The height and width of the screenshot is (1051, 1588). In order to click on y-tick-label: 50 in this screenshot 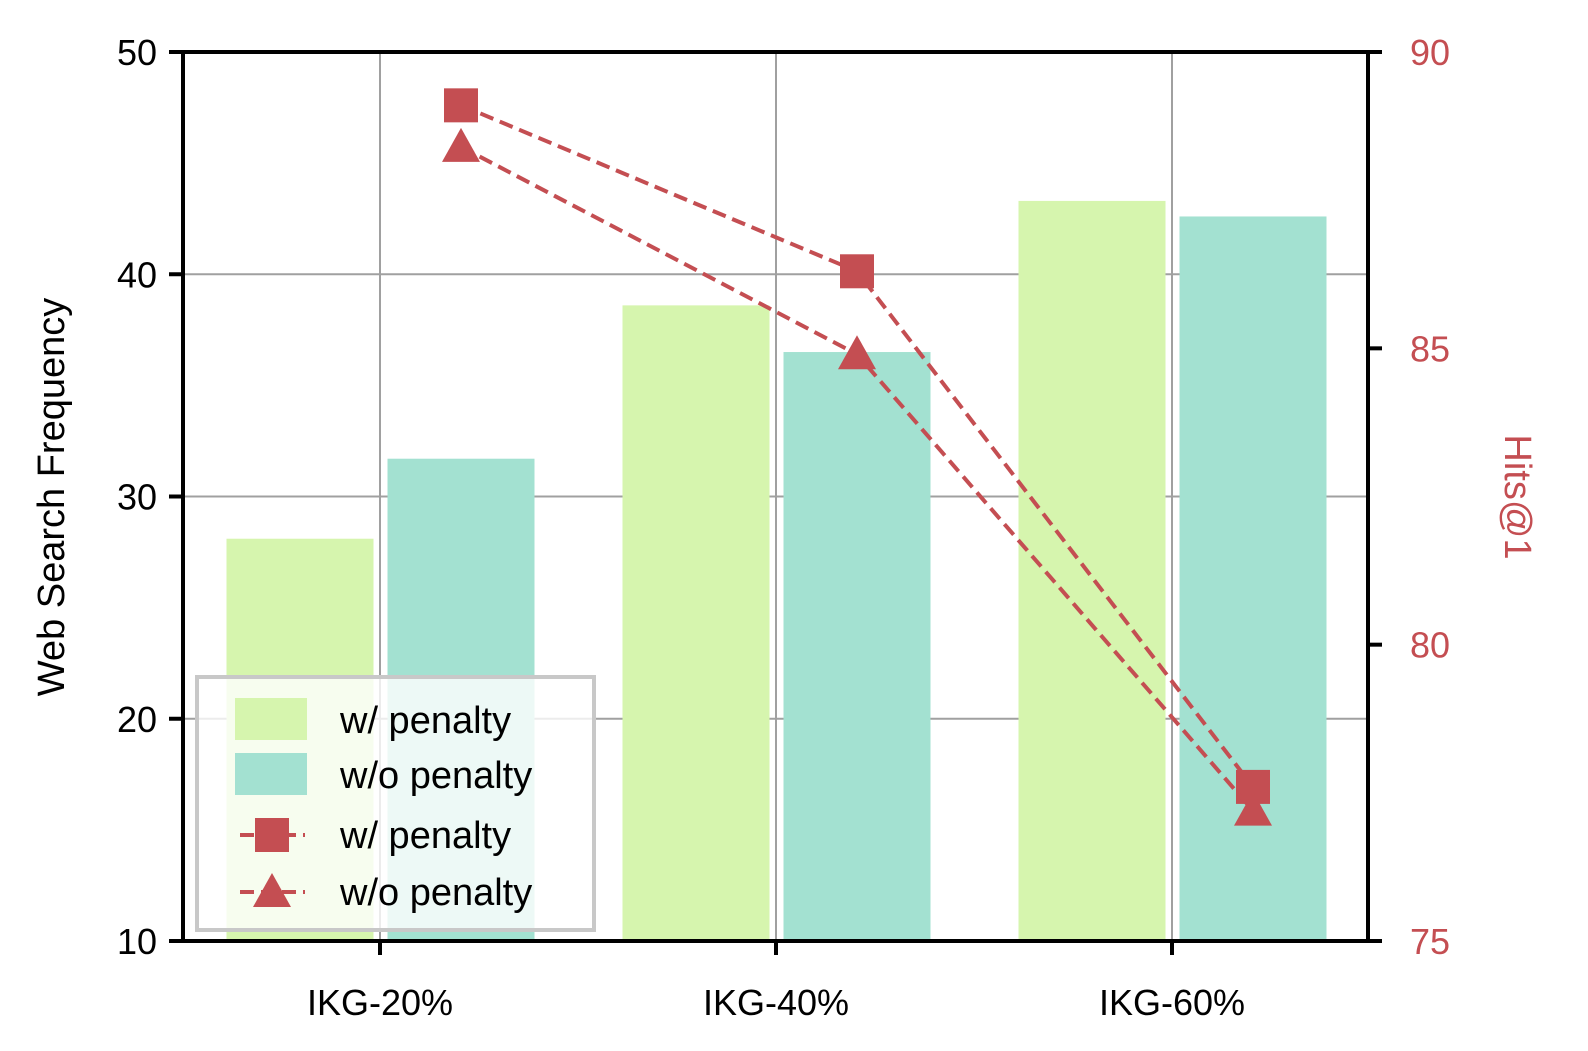, I will do `click(137, 52)`.